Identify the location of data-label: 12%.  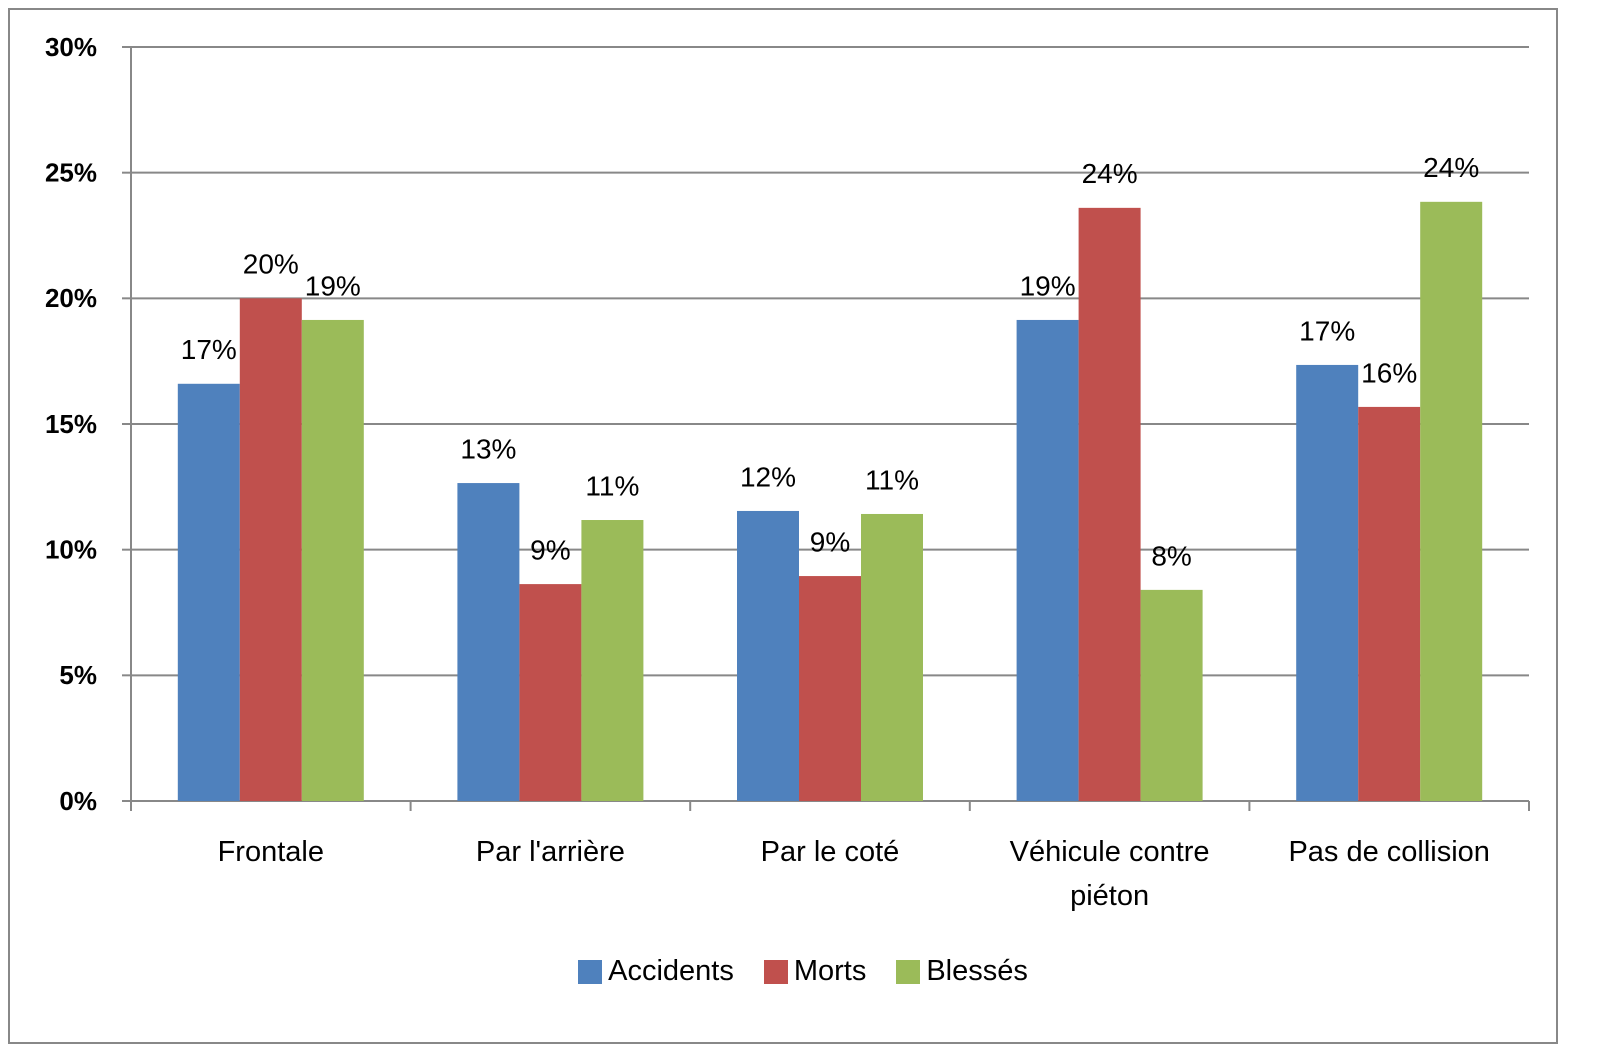
(768, 476).